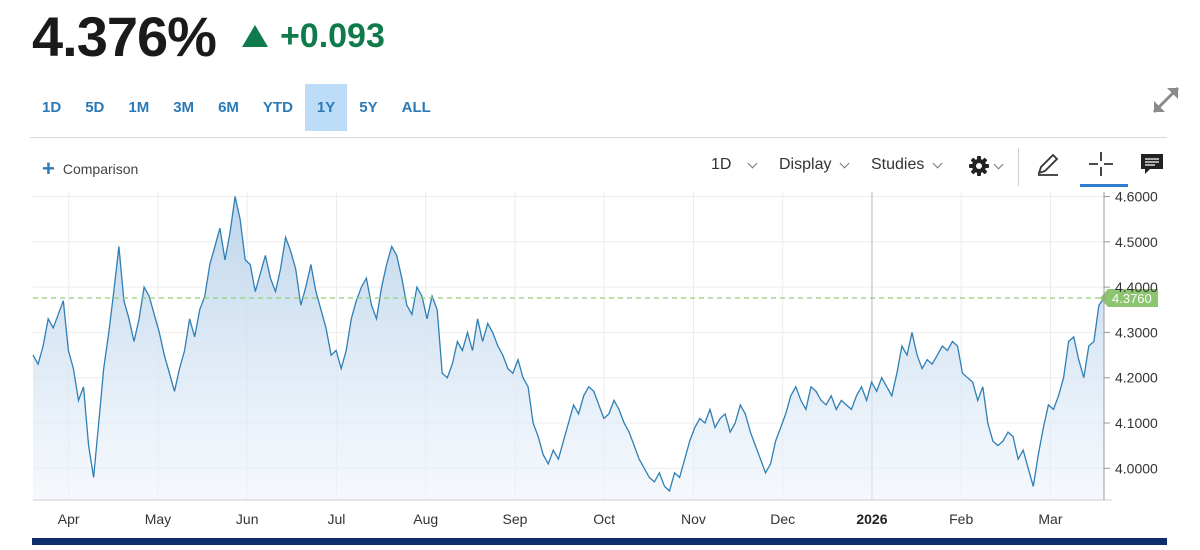 The width and height of the screenshot is (1200, 550). What do you see at coordinates (961, 519) in the screenshot?
I see `x-tick-label: Feb` at bounding box center [961, 519].